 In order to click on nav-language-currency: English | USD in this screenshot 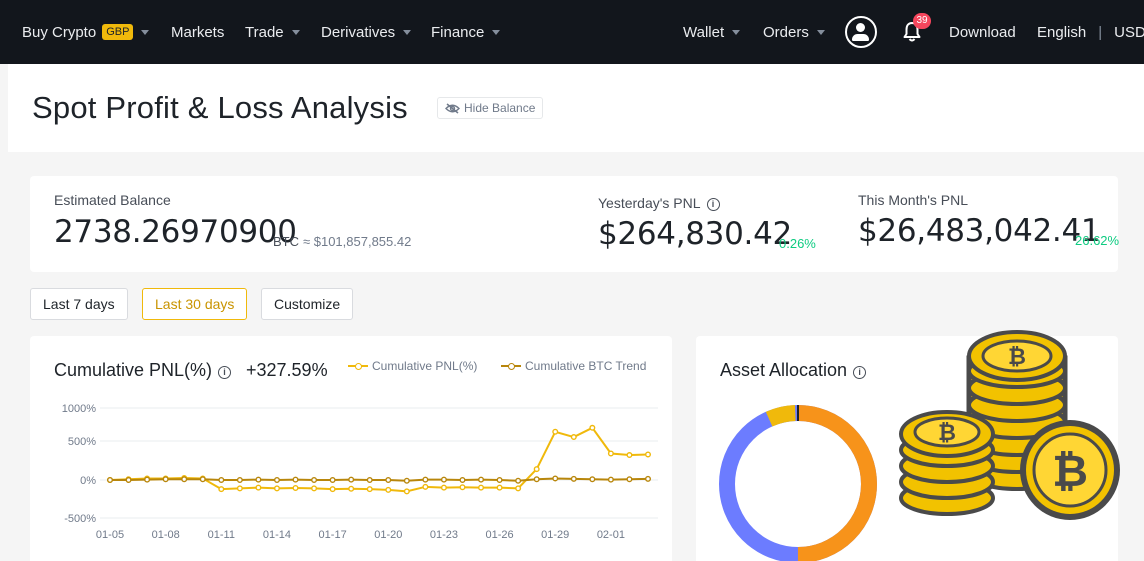, I will do `click(1090, 32)`.